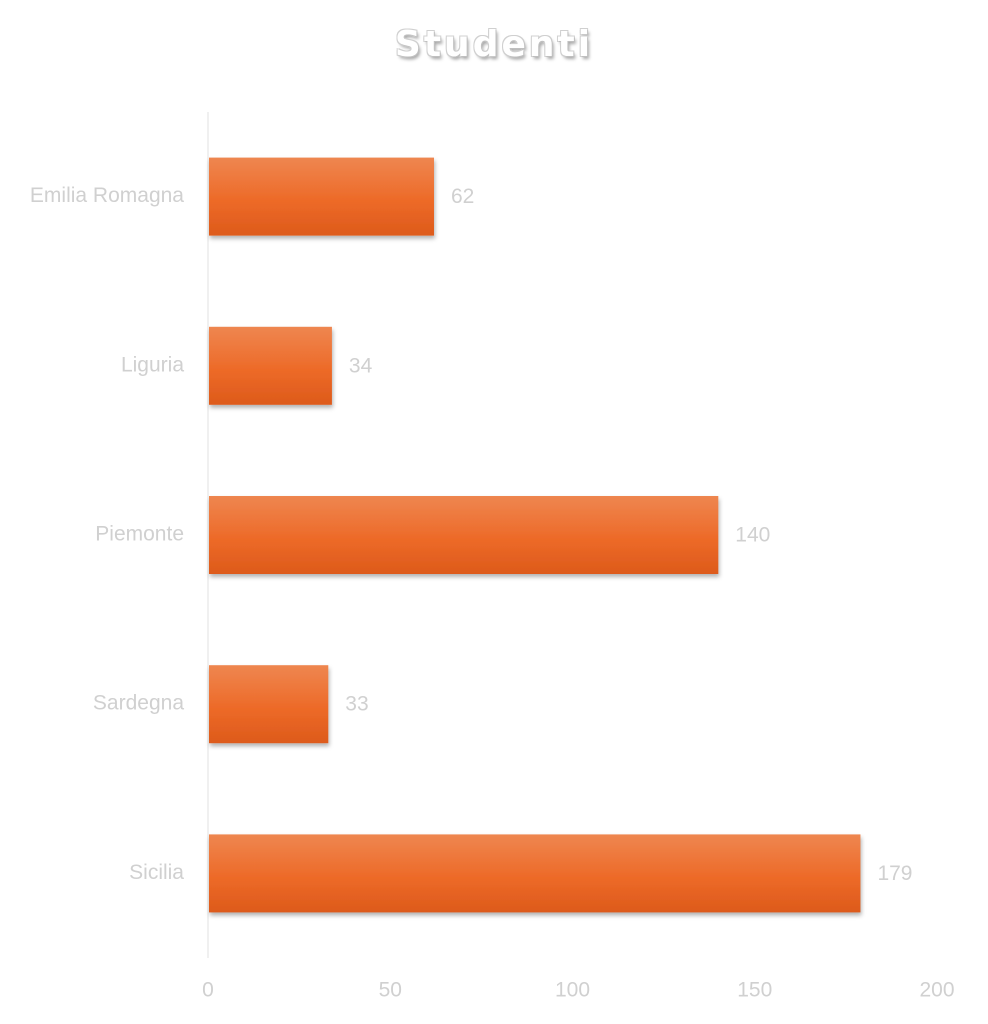 This screenshot has height=1024, width=988. I want to click on category-label: Emilia Romagna, so click(107, 195).